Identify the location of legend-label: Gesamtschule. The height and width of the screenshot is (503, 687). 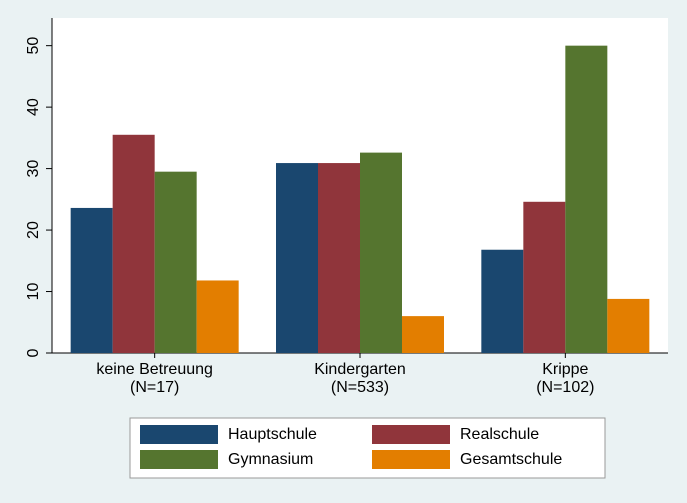
(511, 459).